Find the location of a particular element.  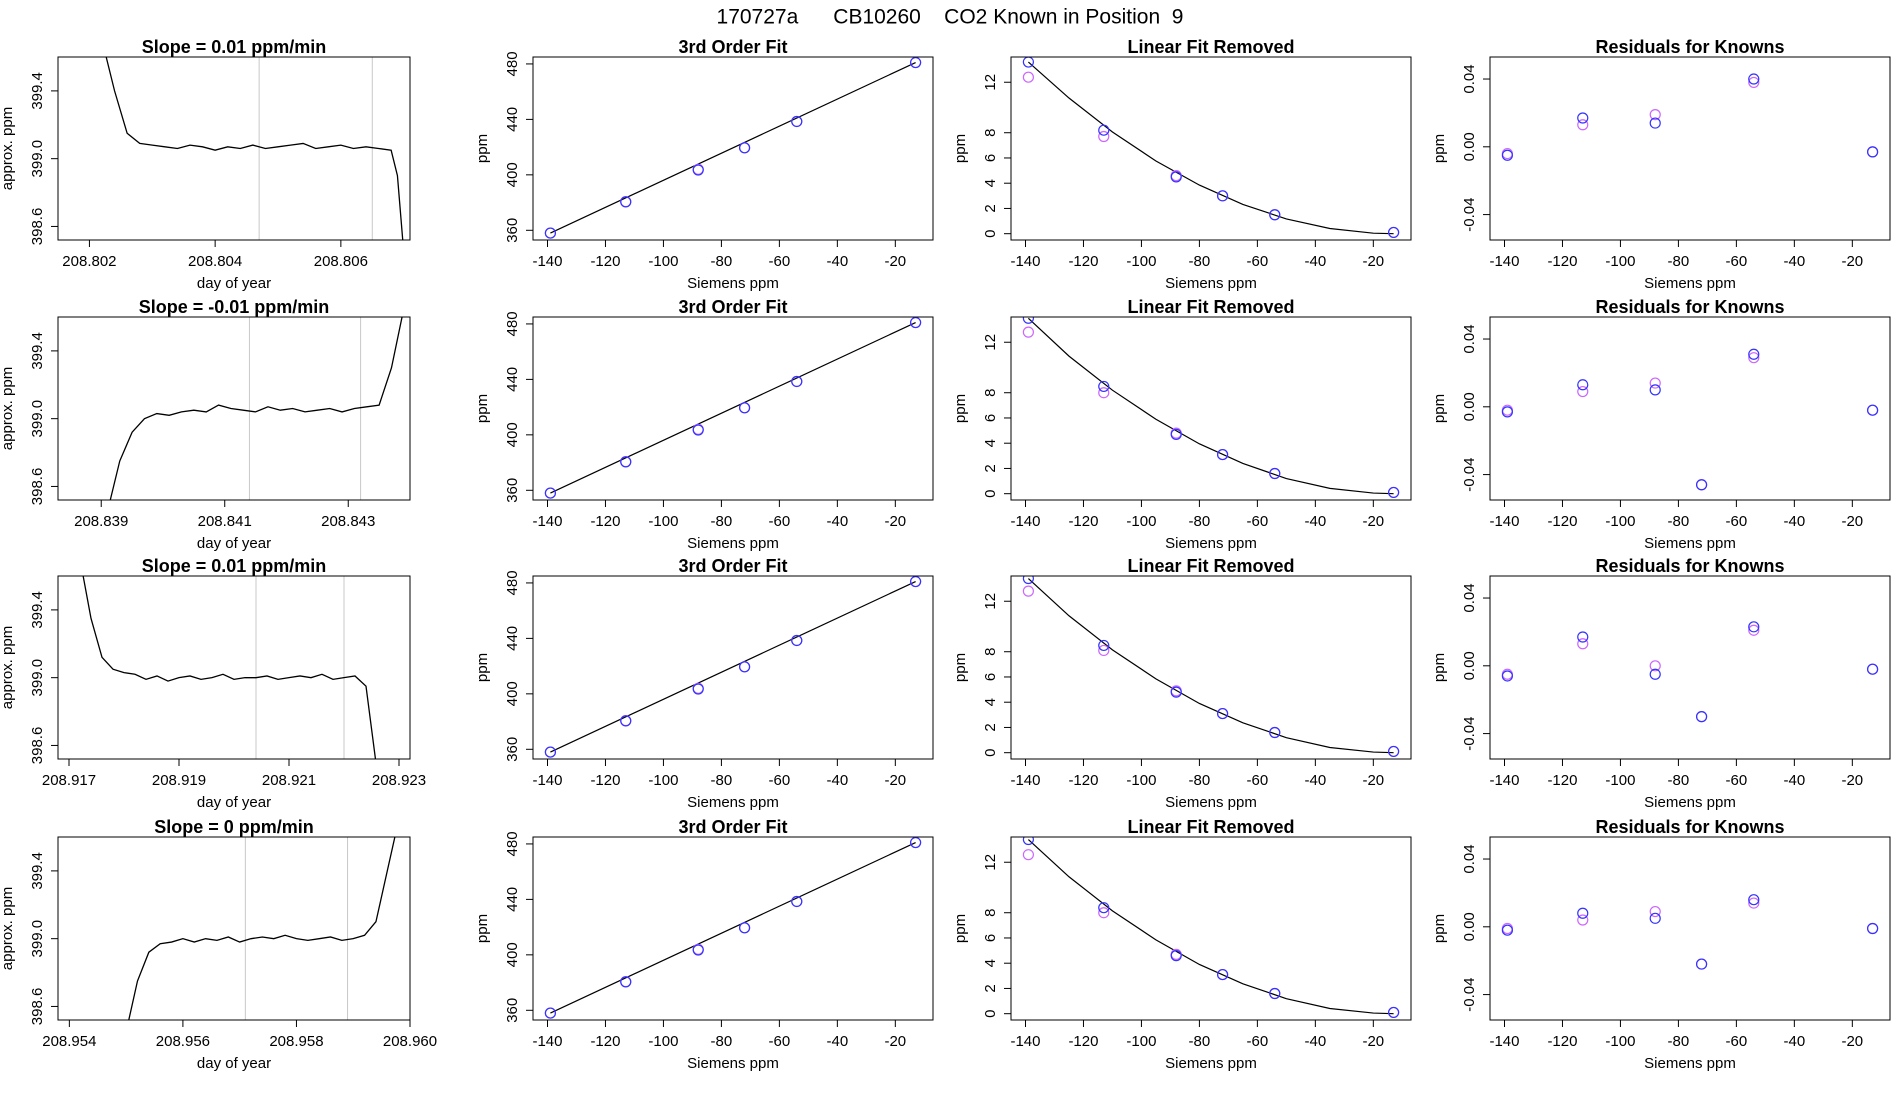

x-tick-label: 208.923 is located at coordinates (399, 780).